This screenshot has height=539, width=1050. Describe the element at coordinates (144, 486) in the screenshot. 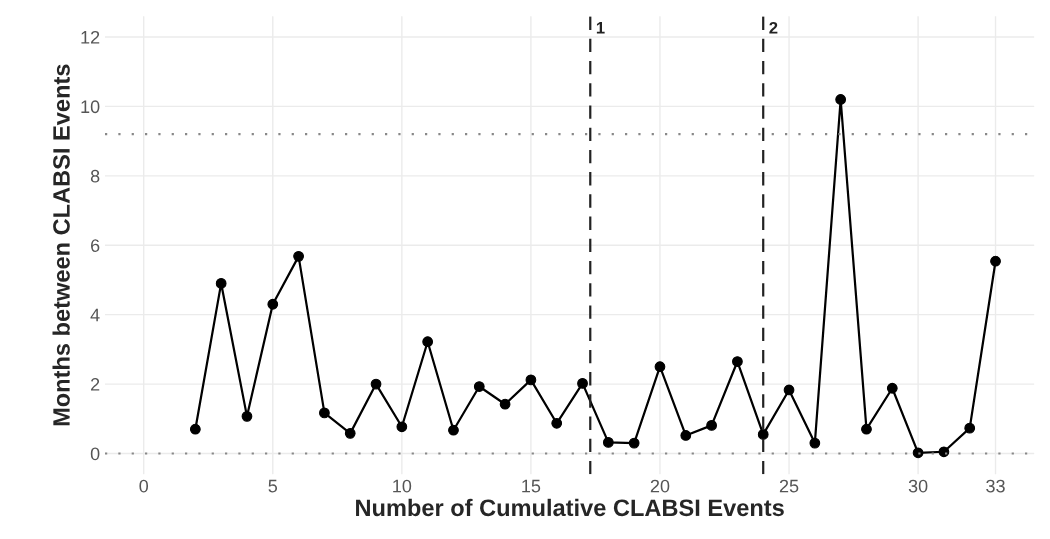

I see `x-tick-label: 0` at that location.